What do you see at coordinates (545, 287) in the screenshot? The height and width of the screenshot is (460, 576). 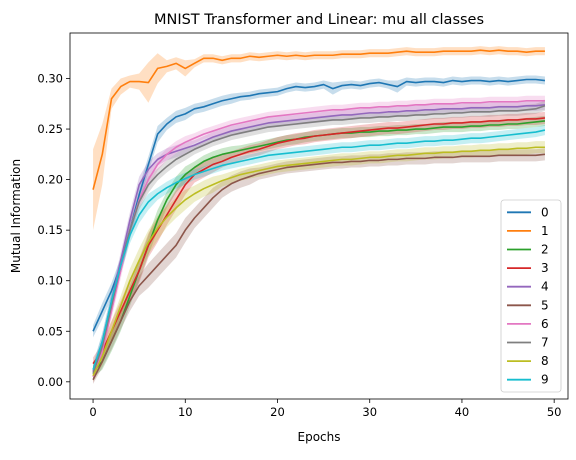 I see `legend-label-4: 4` at bounding box center [545, 287].